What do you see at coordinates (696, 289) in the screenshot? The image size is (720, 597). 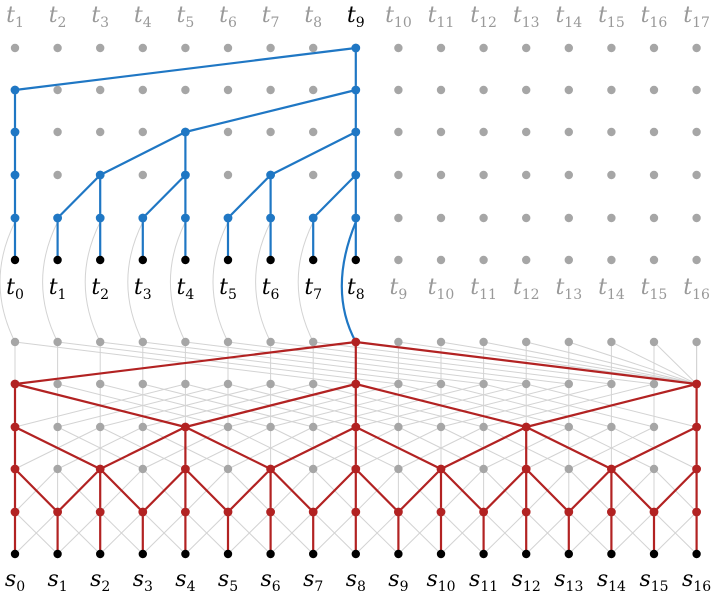 I see `mid-label: t16` at bounding box center [696, 289].